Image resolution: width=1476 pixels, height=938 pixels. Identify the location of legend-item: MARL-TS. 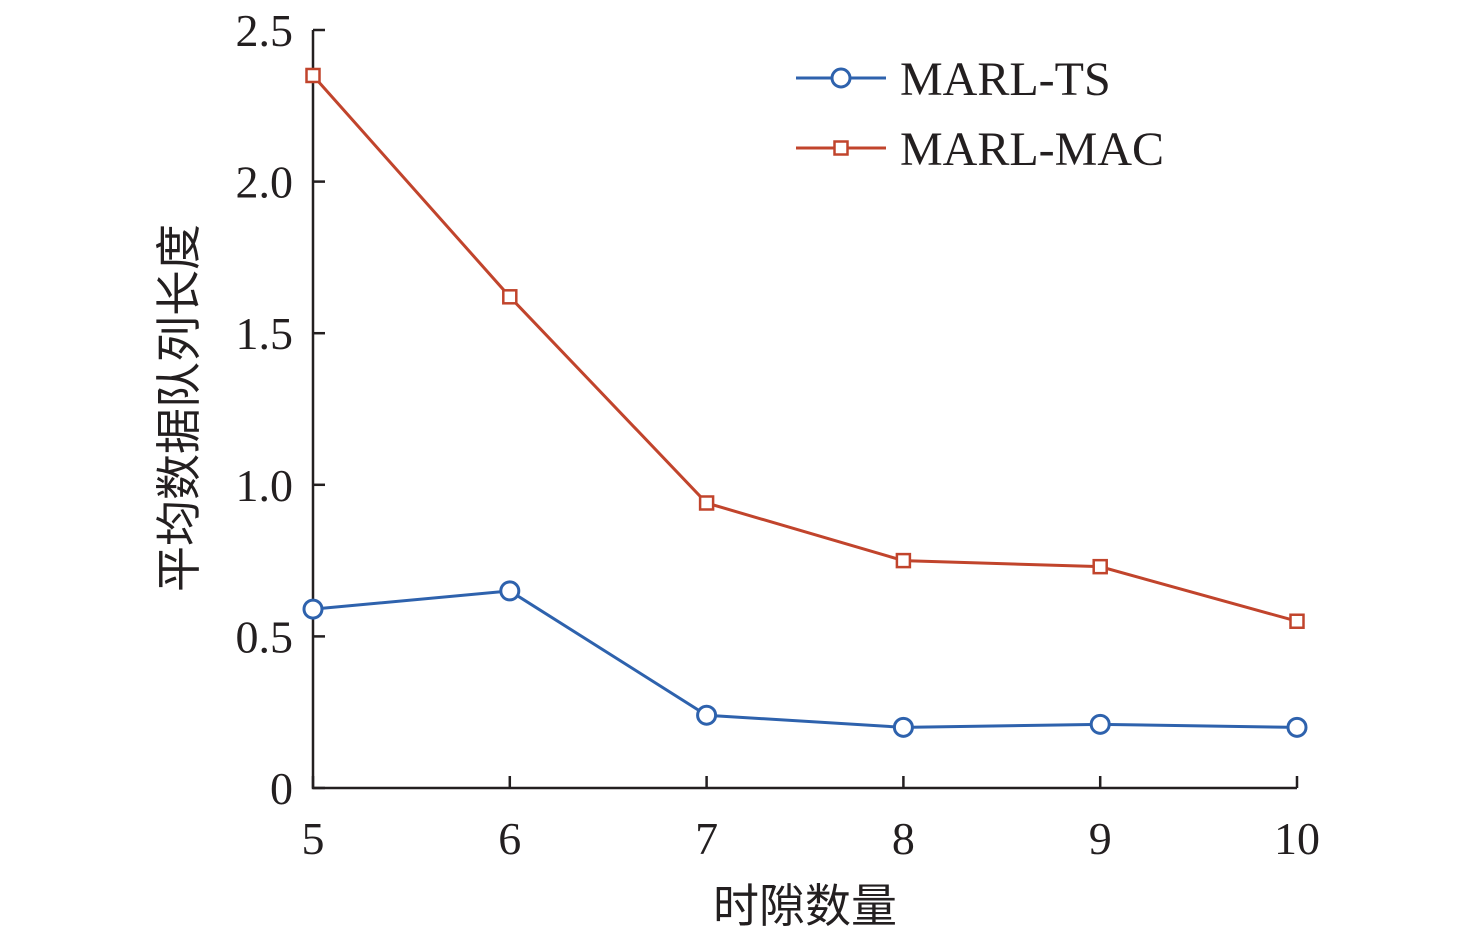
(953, 79).